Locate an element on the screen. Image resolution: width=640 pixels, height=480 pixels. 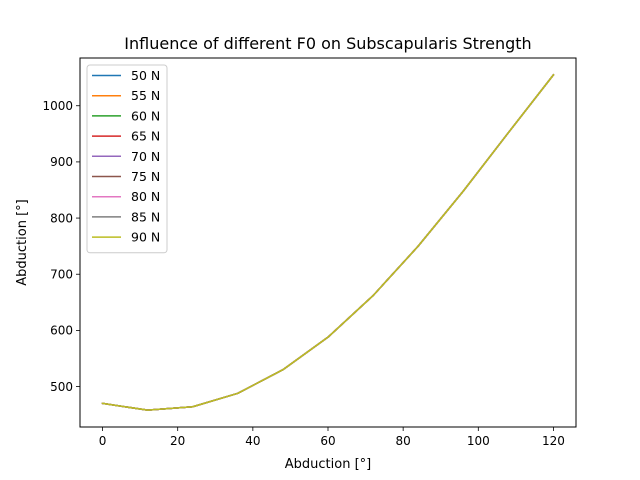
y-tick-label: 600 is located at coordinates (61, 331).